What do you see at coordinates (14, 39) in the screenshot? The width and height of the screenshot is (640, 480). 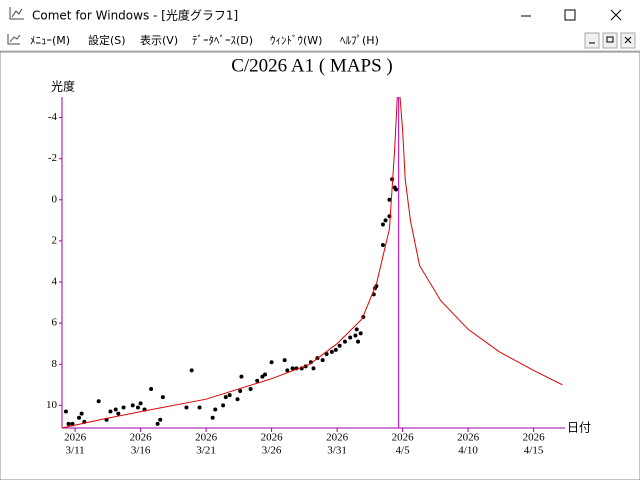 I see `child-icon` at bounding box center [14, 39].